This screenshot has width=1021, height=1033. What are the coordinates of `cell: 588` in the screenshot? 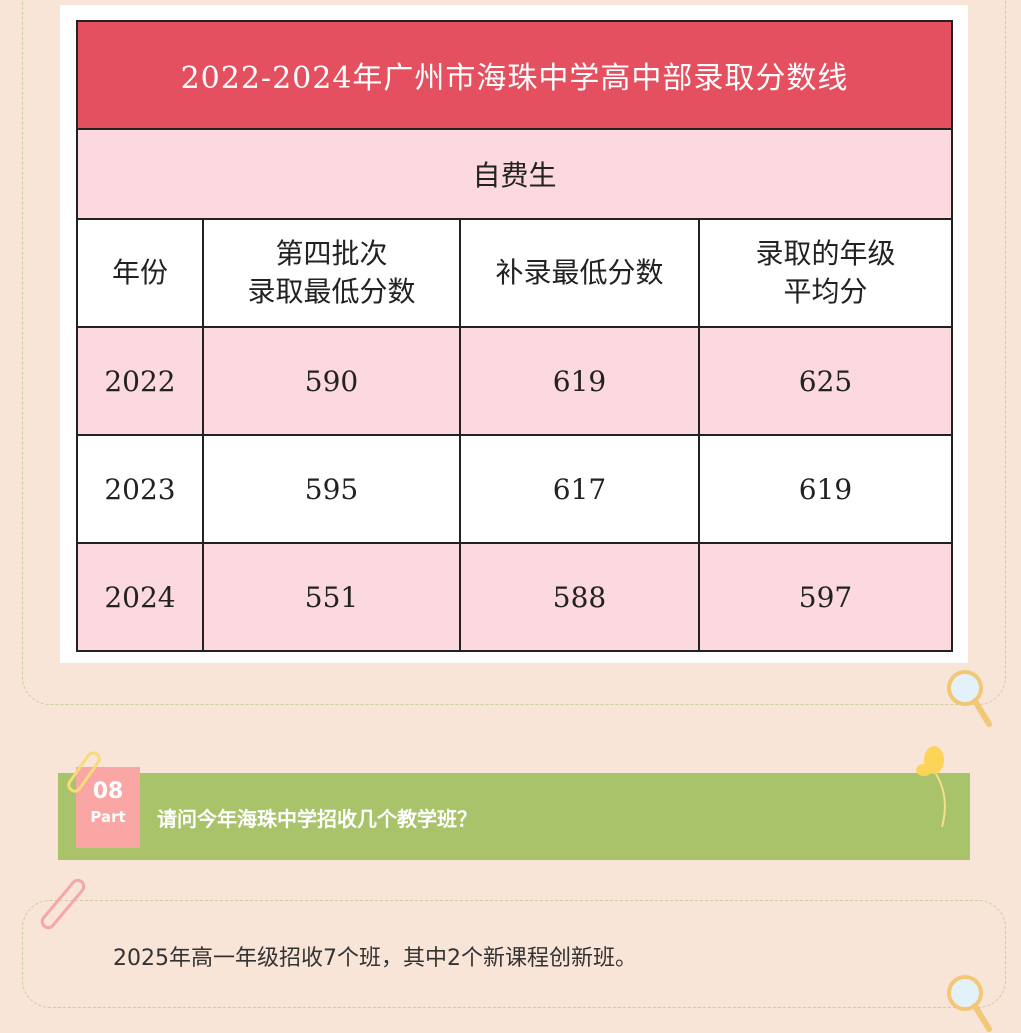 It's located at (579, 597).